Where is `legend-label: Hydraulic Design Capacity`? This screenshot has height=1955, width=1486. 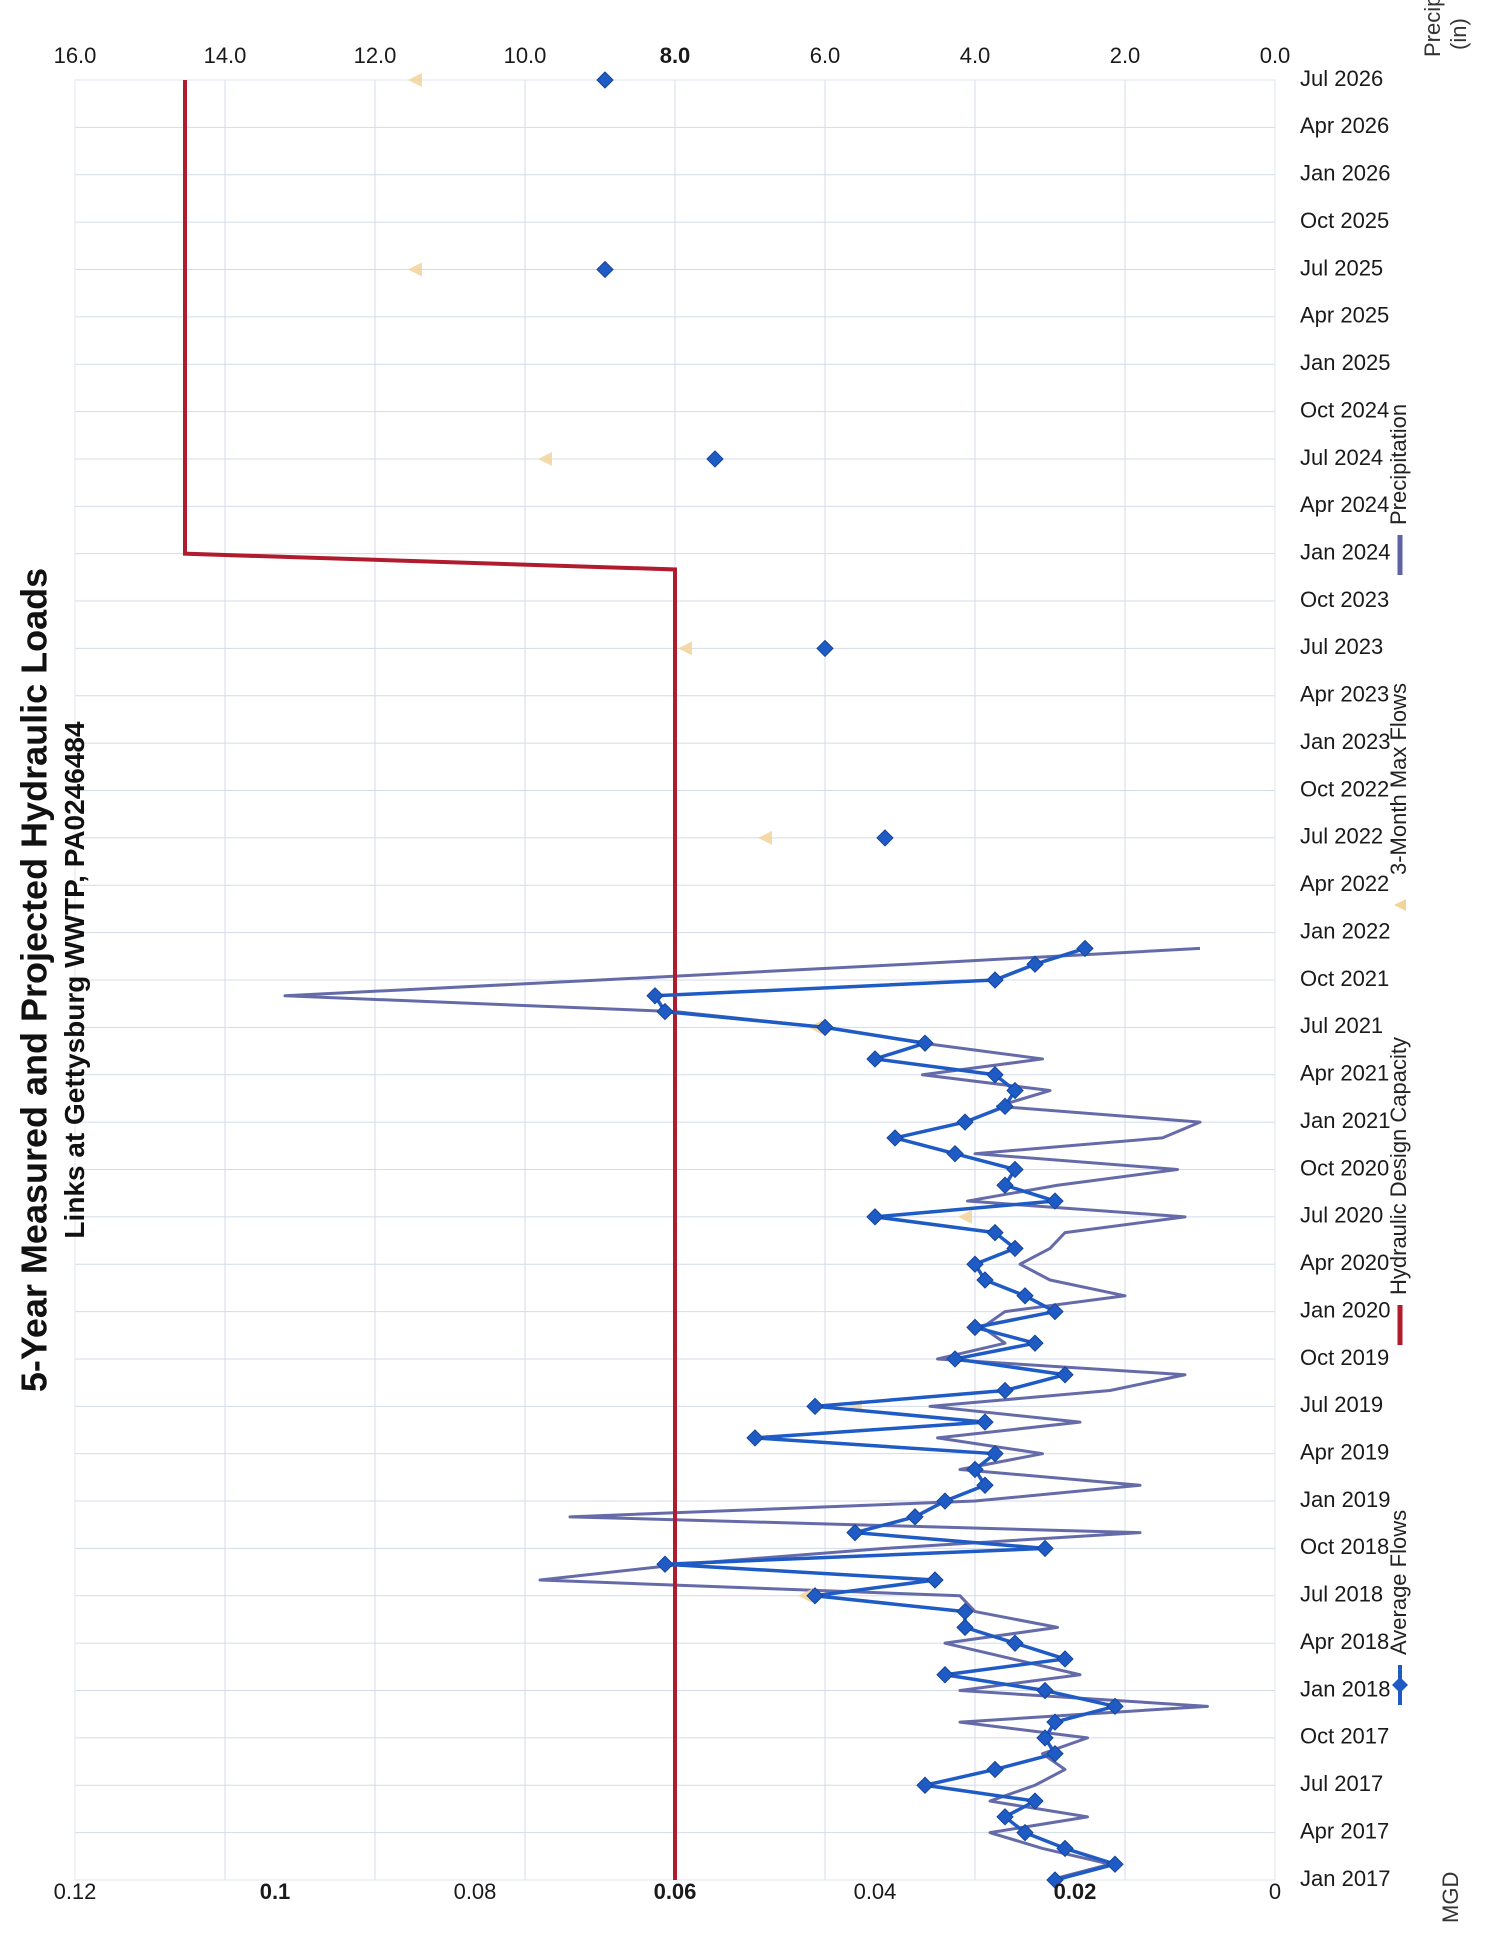
legend-label: Hydraulic Design Capacity is located at coordinates (1398, 1166).